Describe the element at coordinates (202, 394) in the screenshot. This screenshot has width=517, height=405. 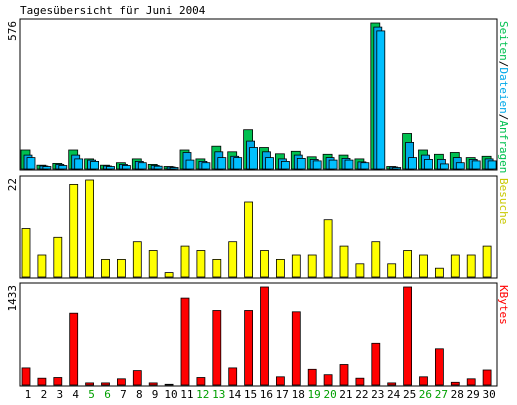
I see `day-label-12: 12` at that location.